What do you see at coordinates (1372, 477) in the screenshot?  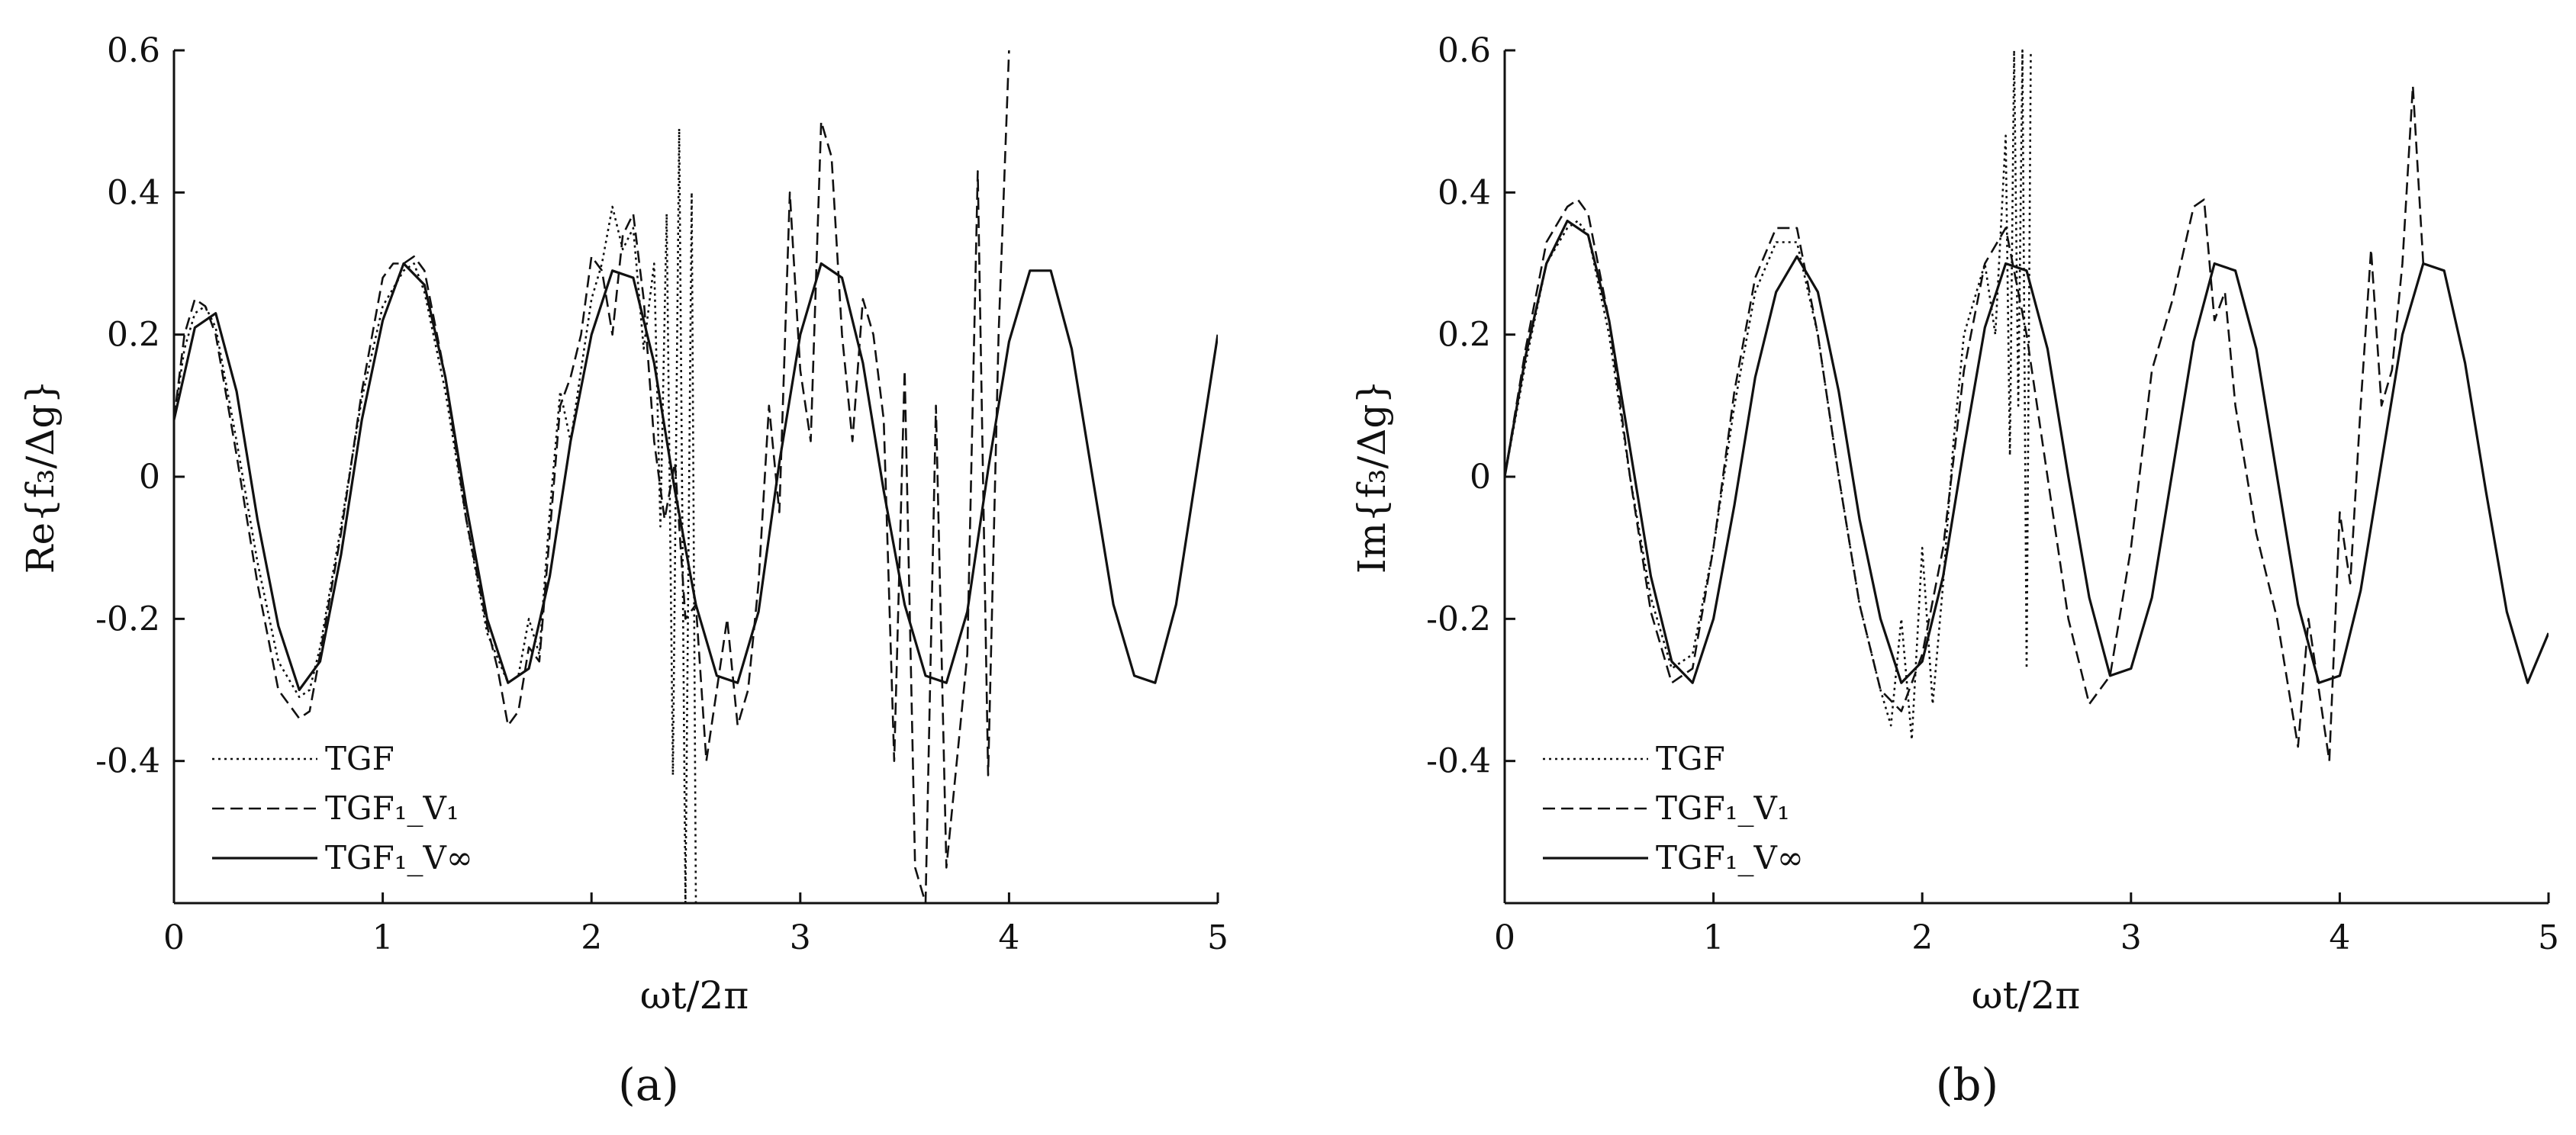 I see `y-axis-label-b: Im{f₃/Δg}` at bounding box center [1372, 477].